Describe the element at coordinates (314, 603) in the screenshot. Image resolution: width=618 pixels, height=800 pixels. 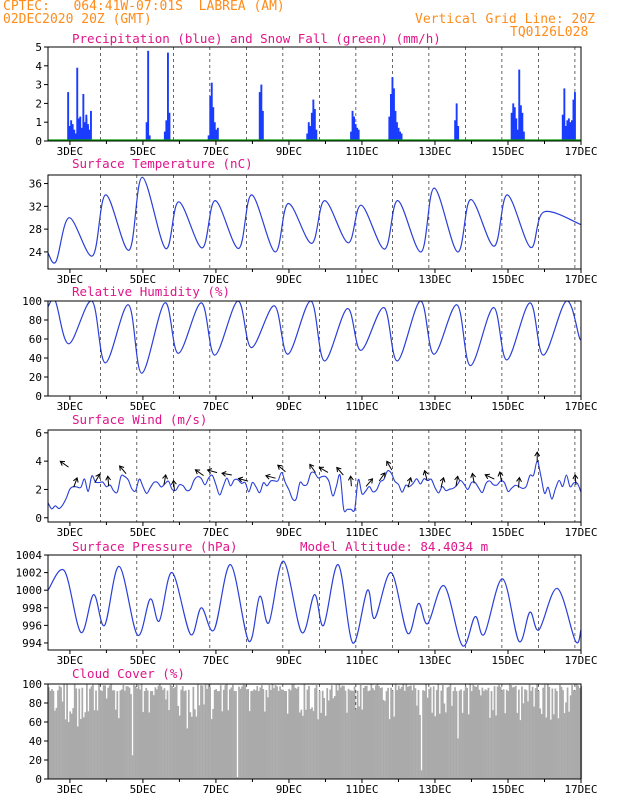
I see `pressure-line` at that location.